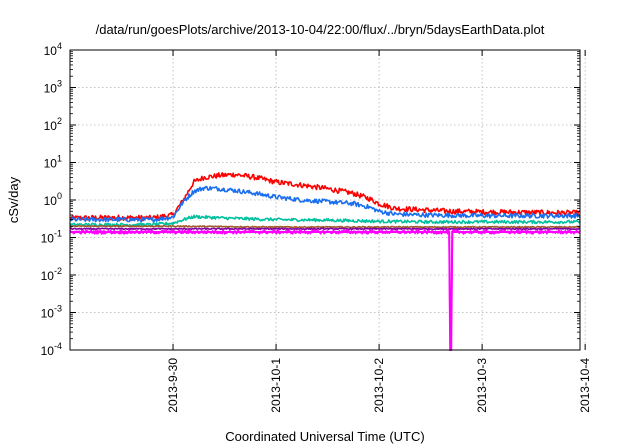 The image size is (640, 448). I want to click on y-tick-label: 10², so click(53, 124).